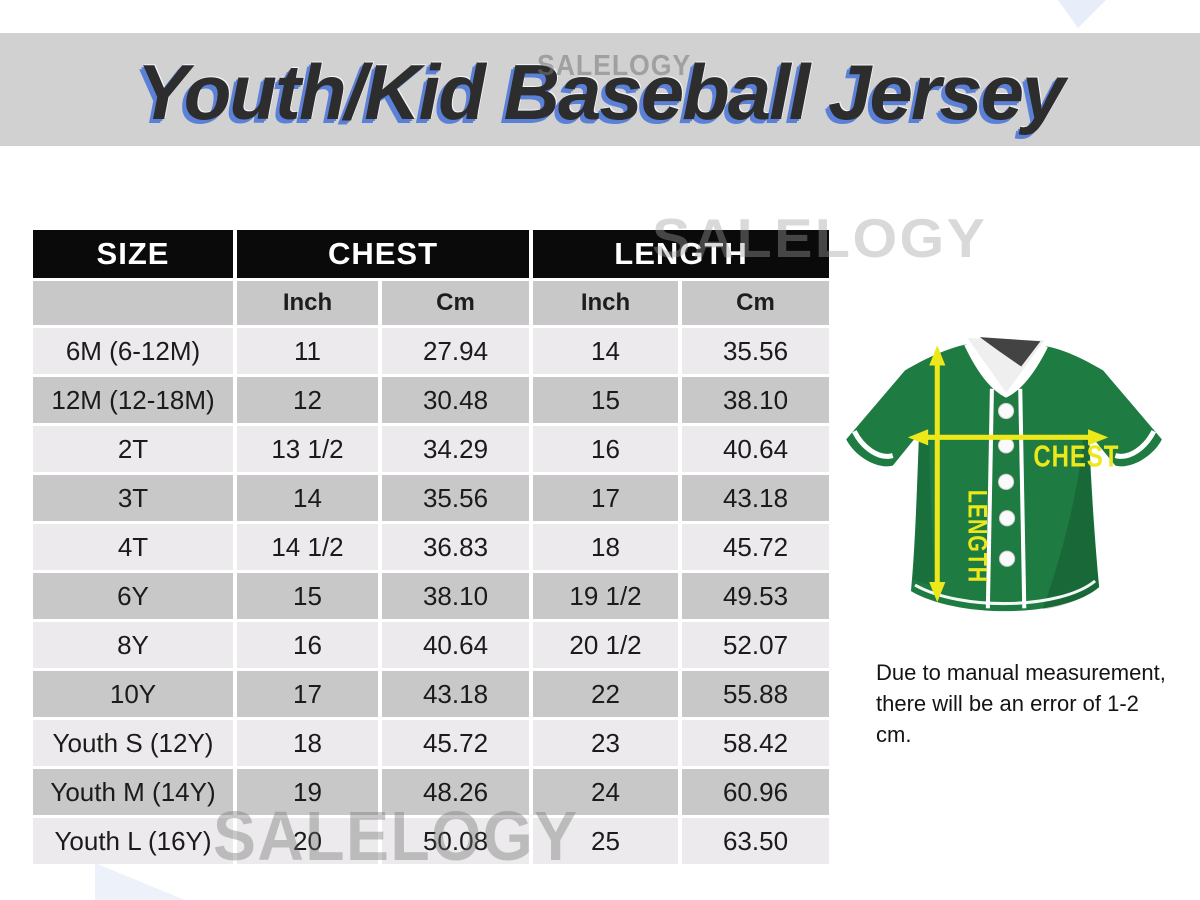 The width and height of the screenshot is (1200, 900). I want to click on page-curl-top-right, so click(1082, 14).